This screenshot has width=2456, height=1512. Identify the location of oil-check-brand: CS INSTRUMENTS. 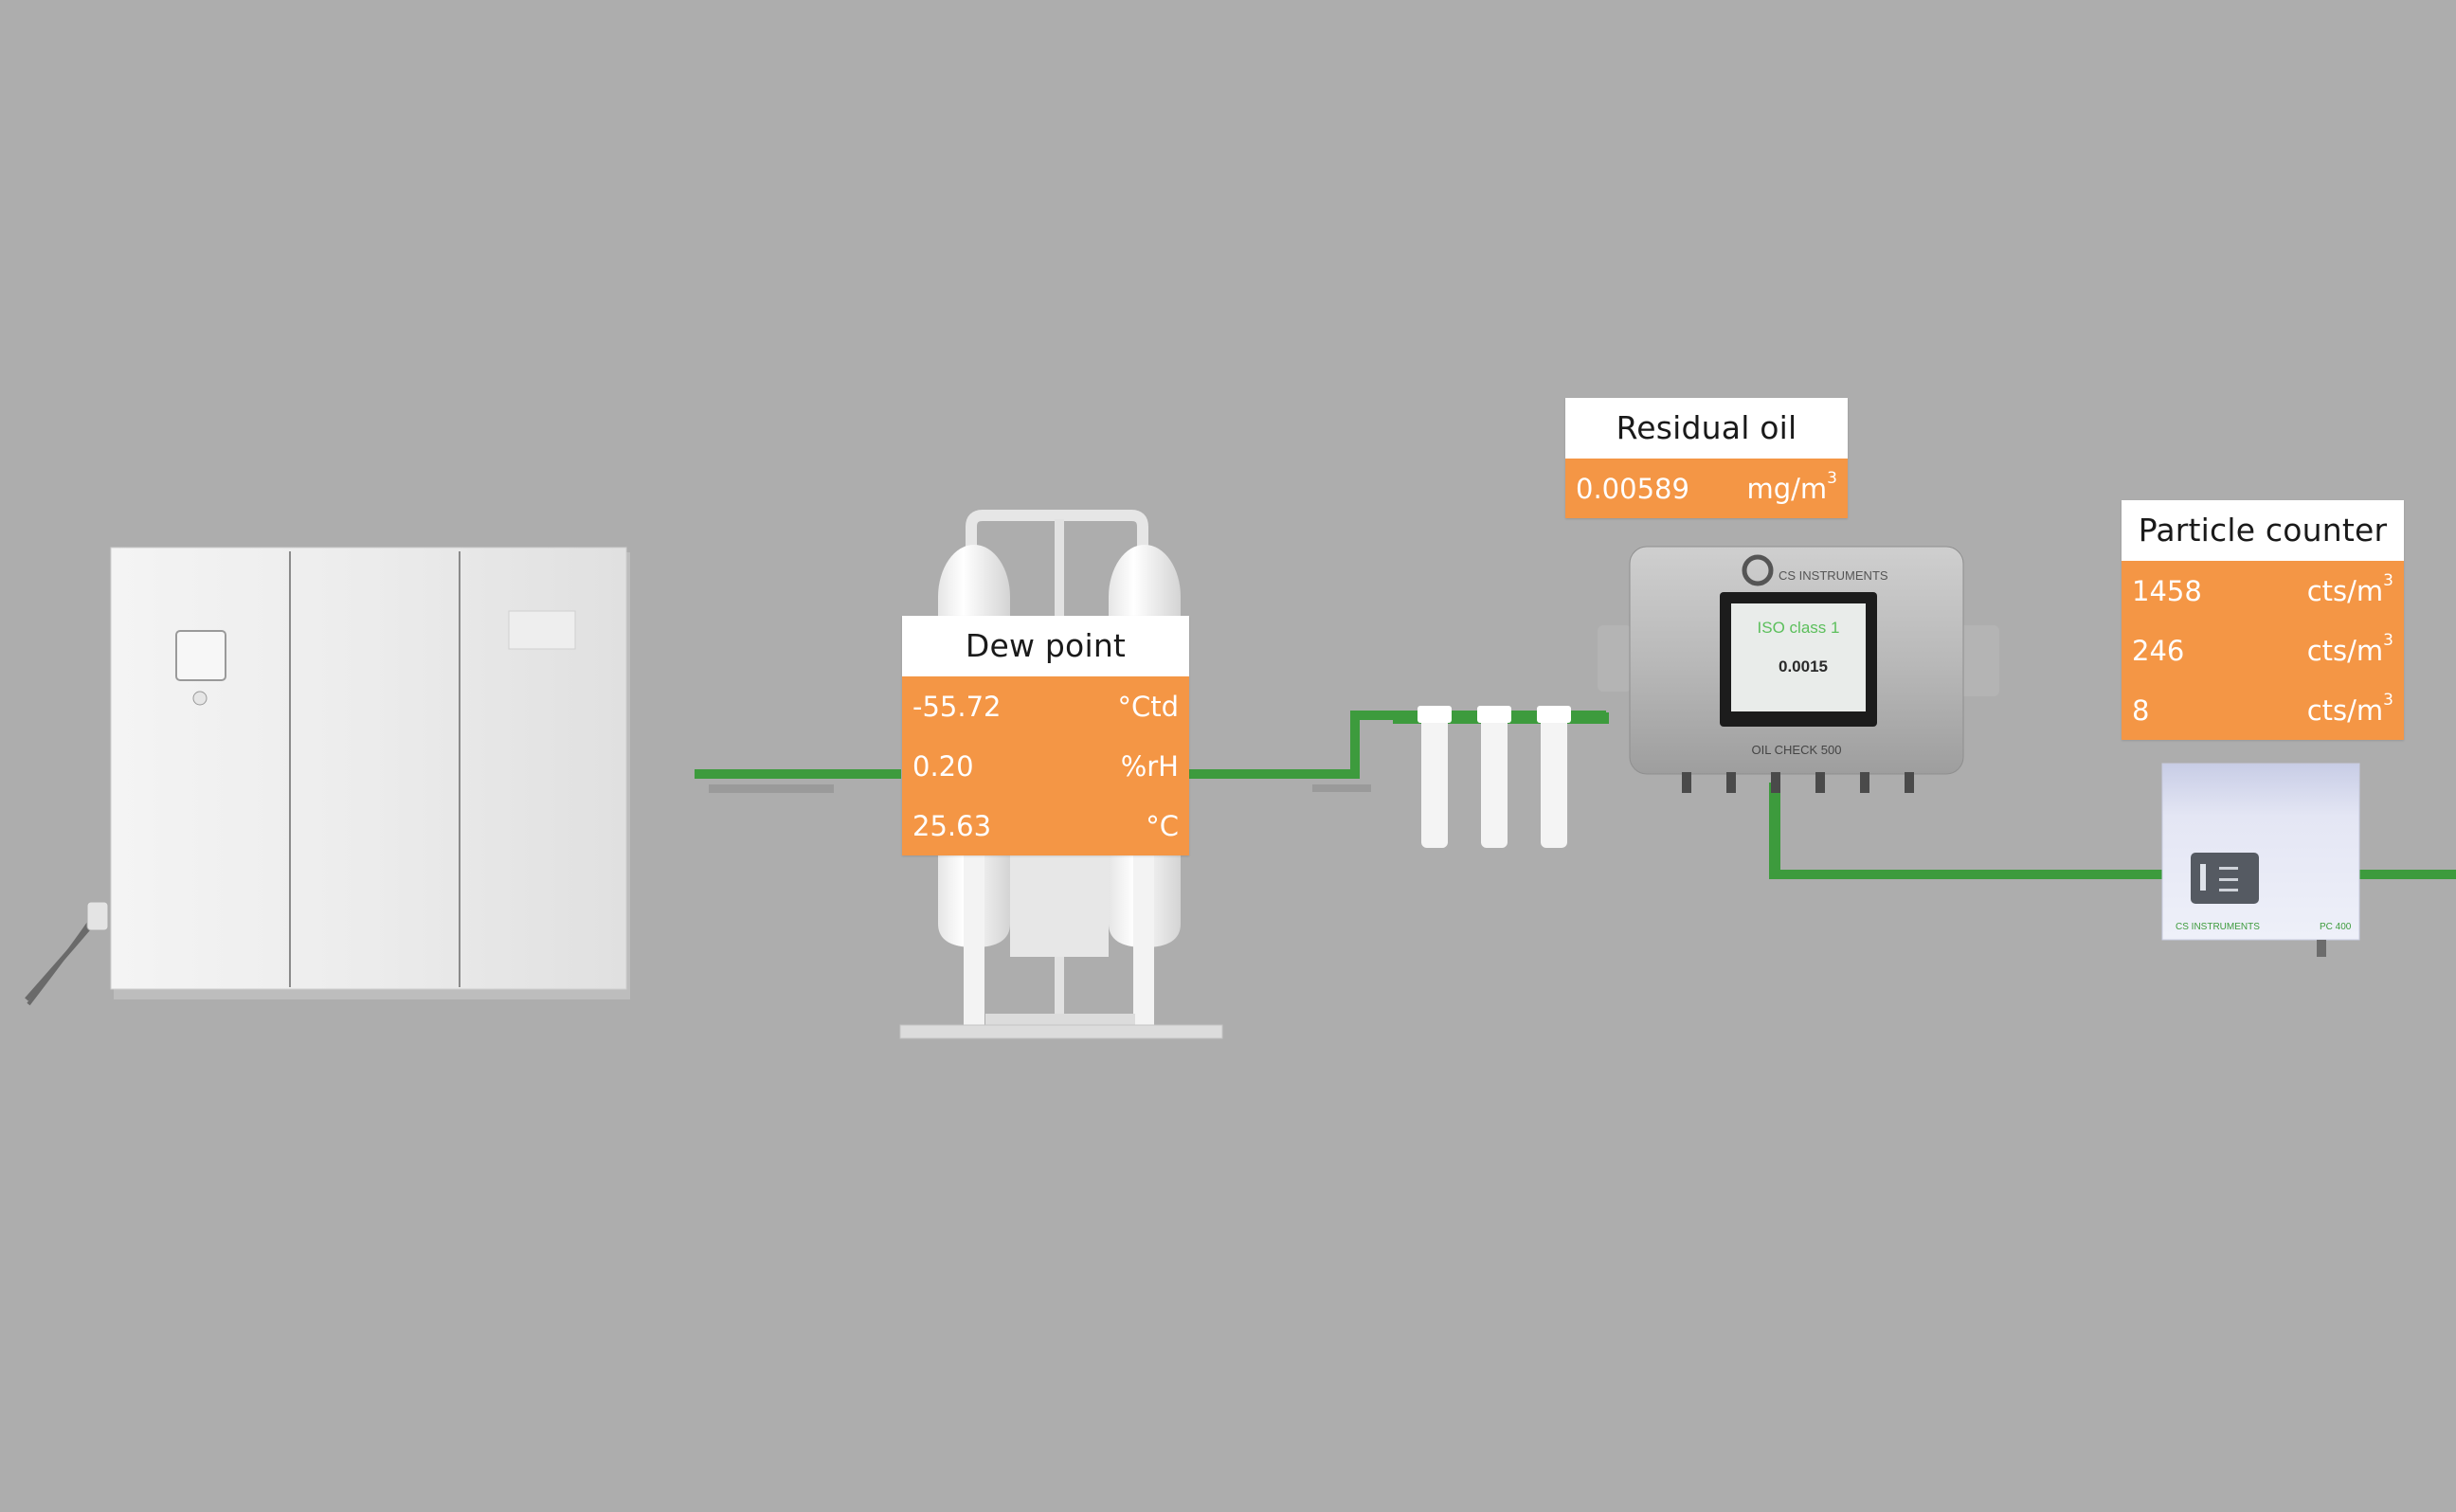
(1833, 575).